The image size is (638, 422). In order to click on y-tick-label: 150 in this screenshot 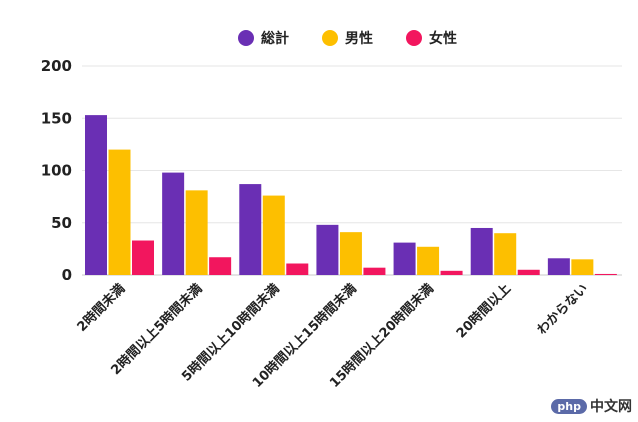, I will do `click(56, 118)`.